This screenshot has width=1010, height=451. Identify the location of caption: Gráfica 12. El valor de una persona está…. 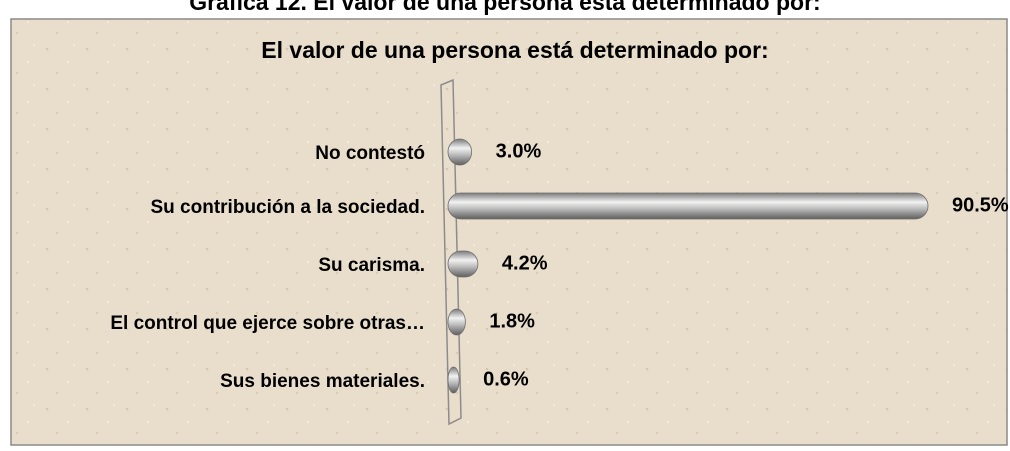
(504, 7).